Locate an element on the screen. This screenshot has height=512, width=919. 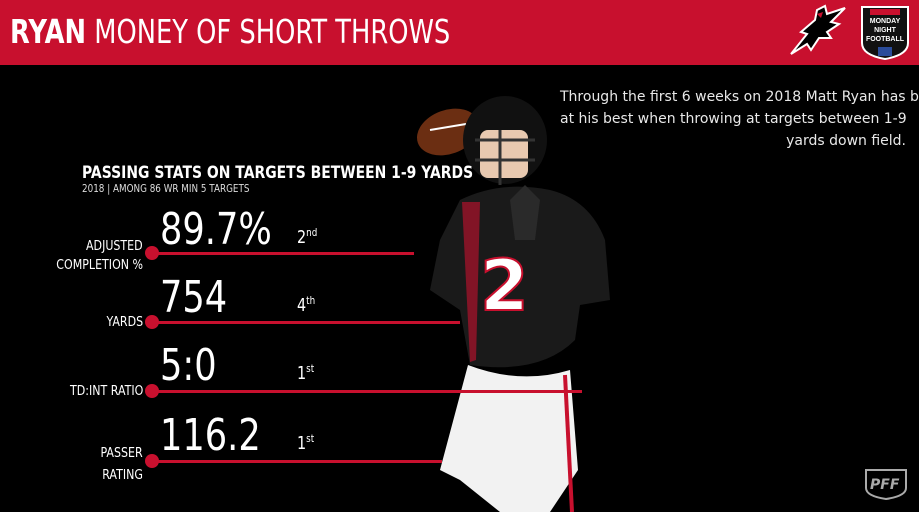
stat-value: 754 is located at coordinates (194, 297).